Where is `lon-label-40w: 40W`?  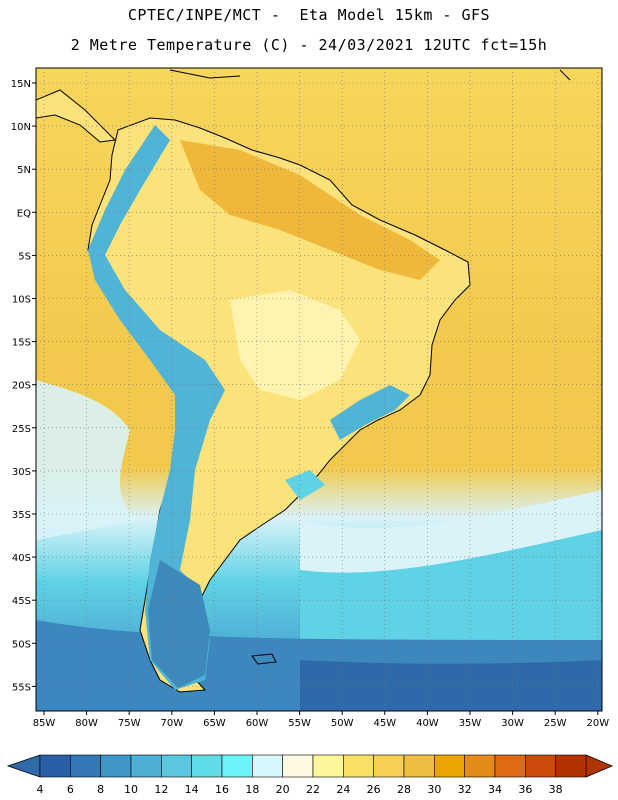 lon-label-40w: 40W is located at coordinates (427, 723).